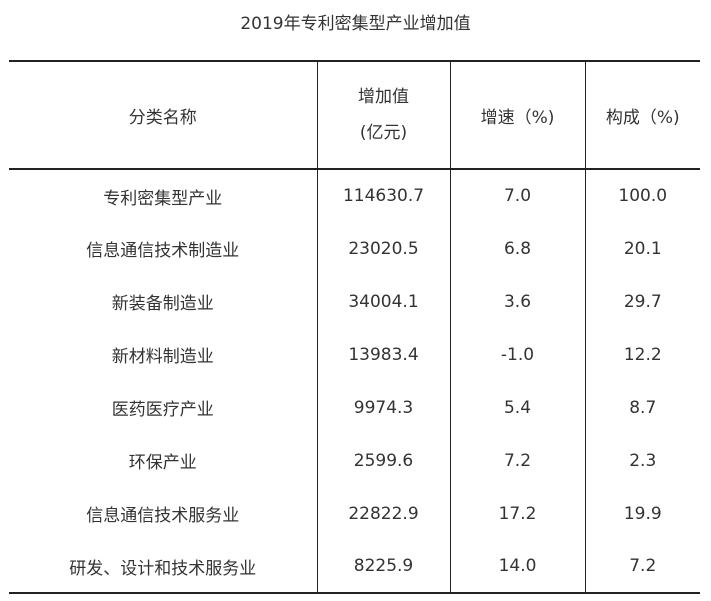 The height and width of the screenshot is (601, 711). Describe the element at coordinates (642, 248) in the screenshot. I see `share-cell: 20.1` at that location.